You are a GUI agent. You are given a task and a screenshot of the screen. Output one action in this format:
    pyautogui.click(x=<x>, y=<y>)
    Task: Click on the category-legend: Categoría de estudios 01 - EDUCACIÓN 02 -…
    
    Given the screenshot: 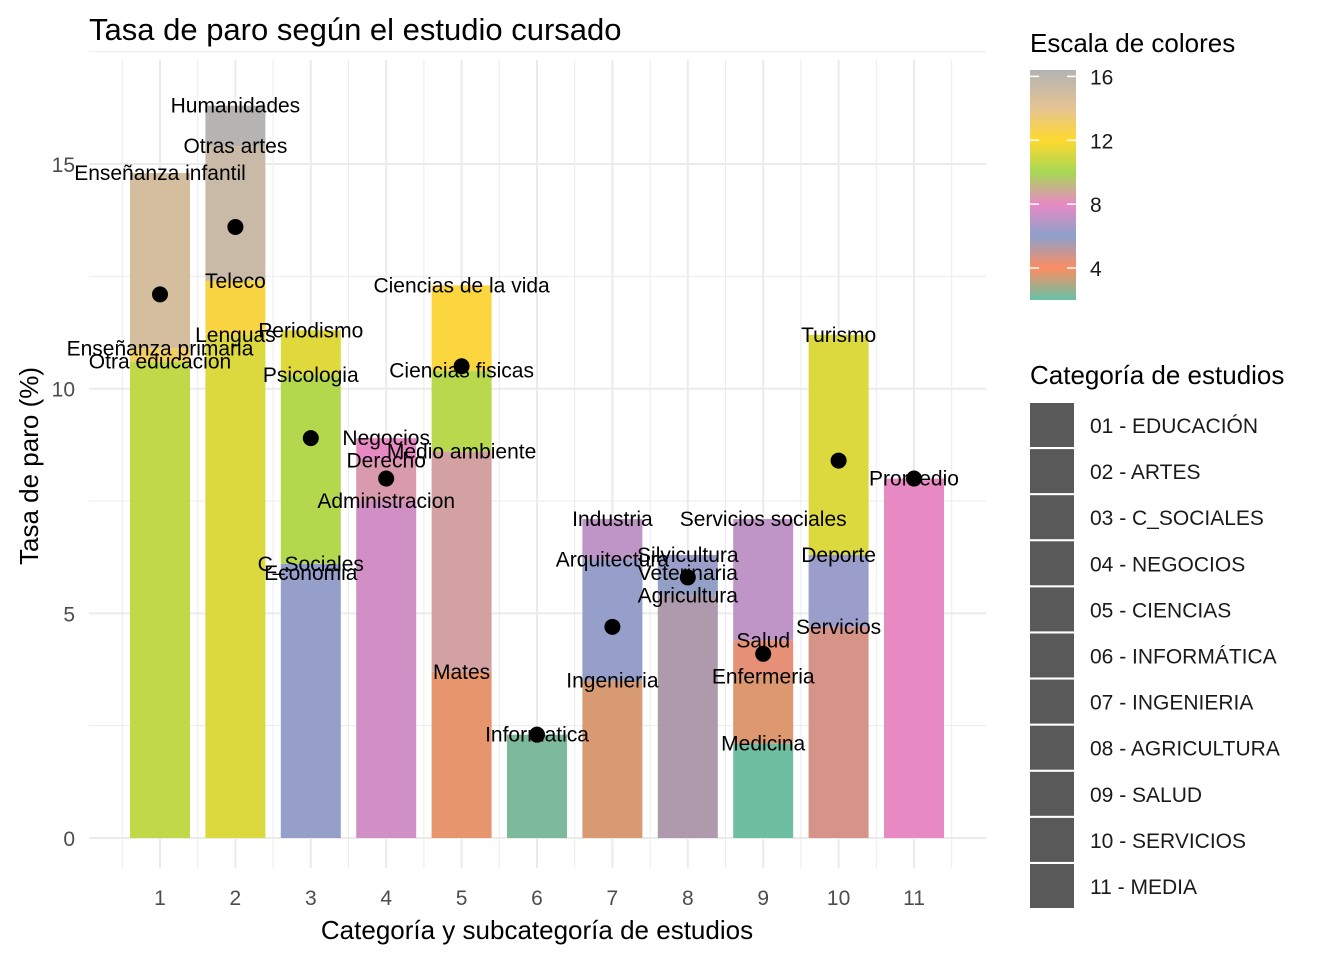 What is the action you would take?
    pyautogui.click(x=1157, y=634)
    